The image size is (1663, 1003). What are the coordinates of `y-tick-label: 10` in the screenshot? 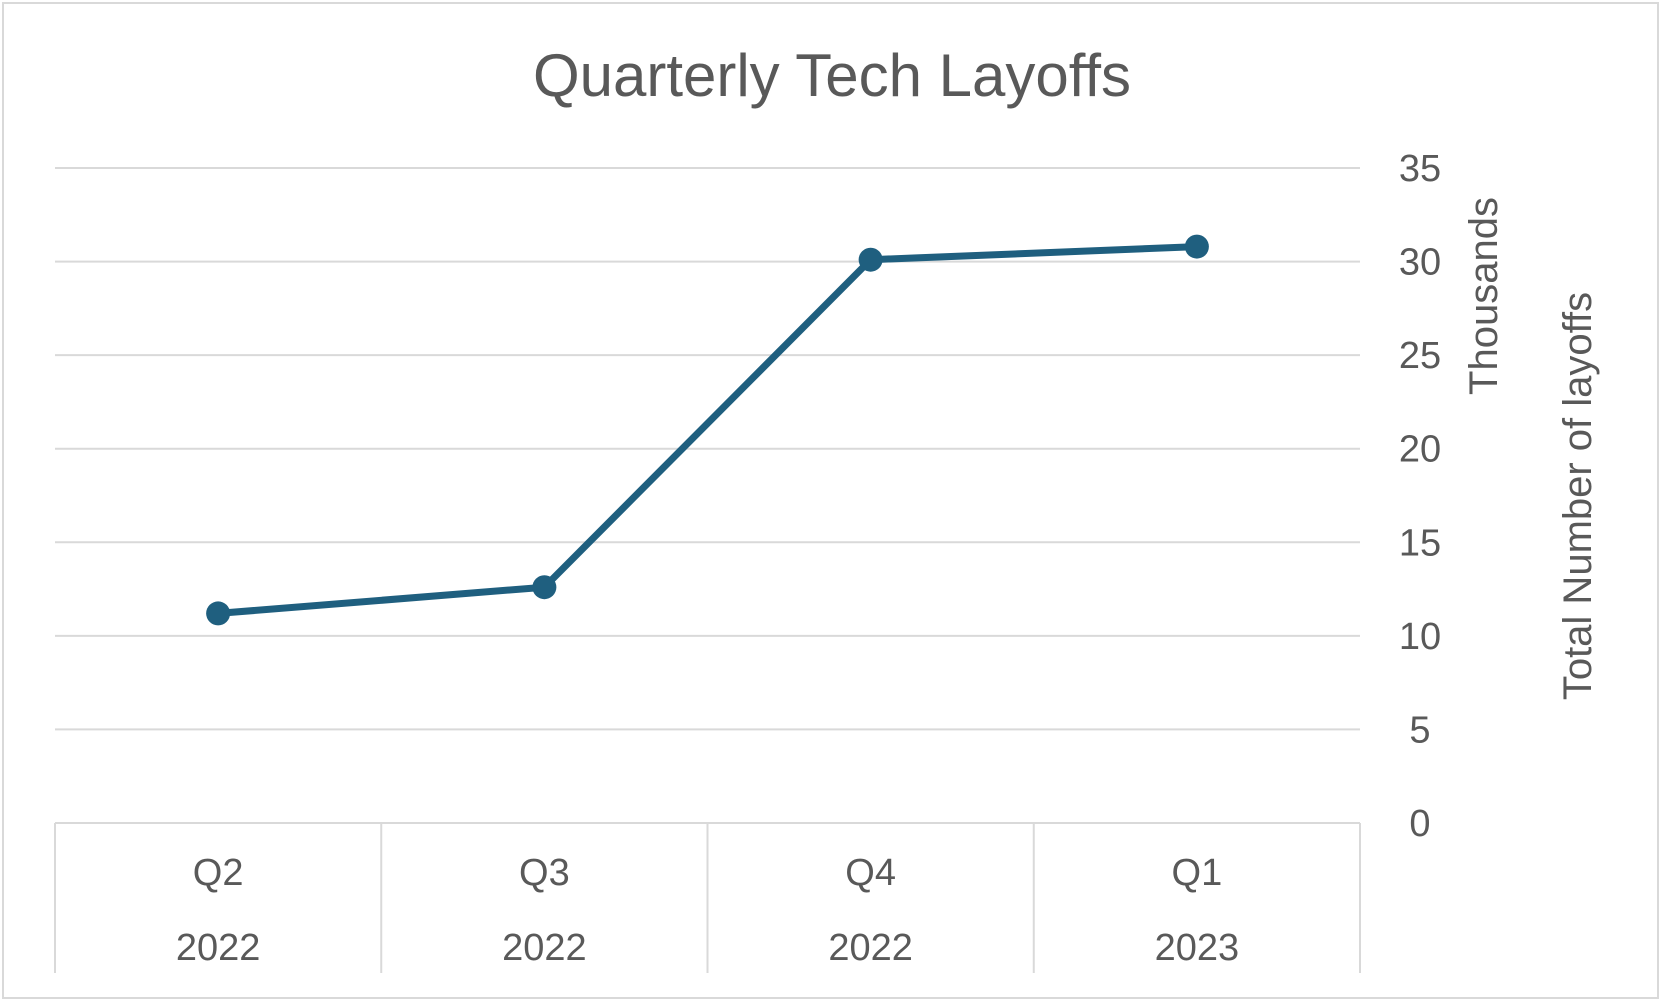 It's located at (1420, 637).